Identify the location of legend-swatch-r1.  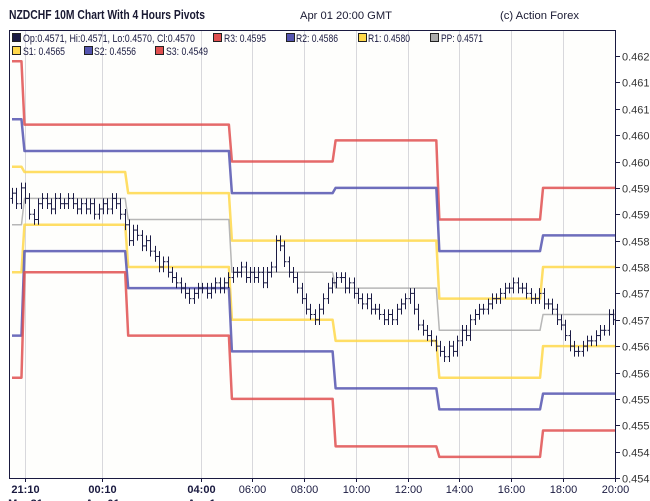
(362, 37).